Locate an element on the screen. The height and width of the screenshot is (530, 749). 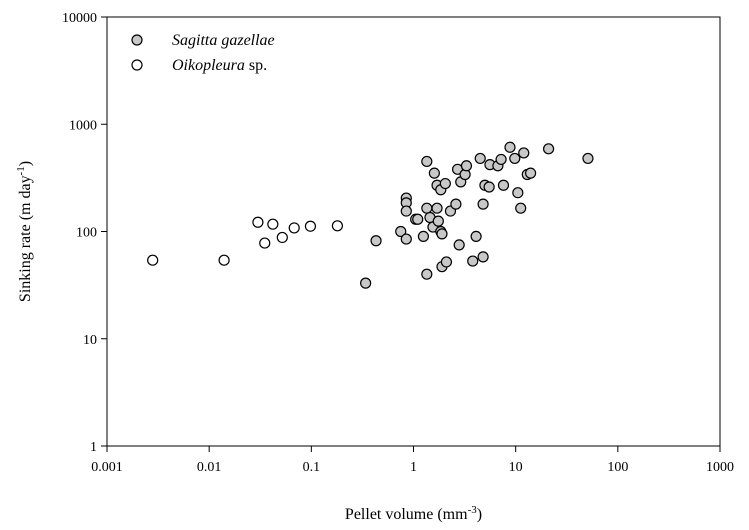
x-tick-label: 1000 is located at coordinates (720, 467).